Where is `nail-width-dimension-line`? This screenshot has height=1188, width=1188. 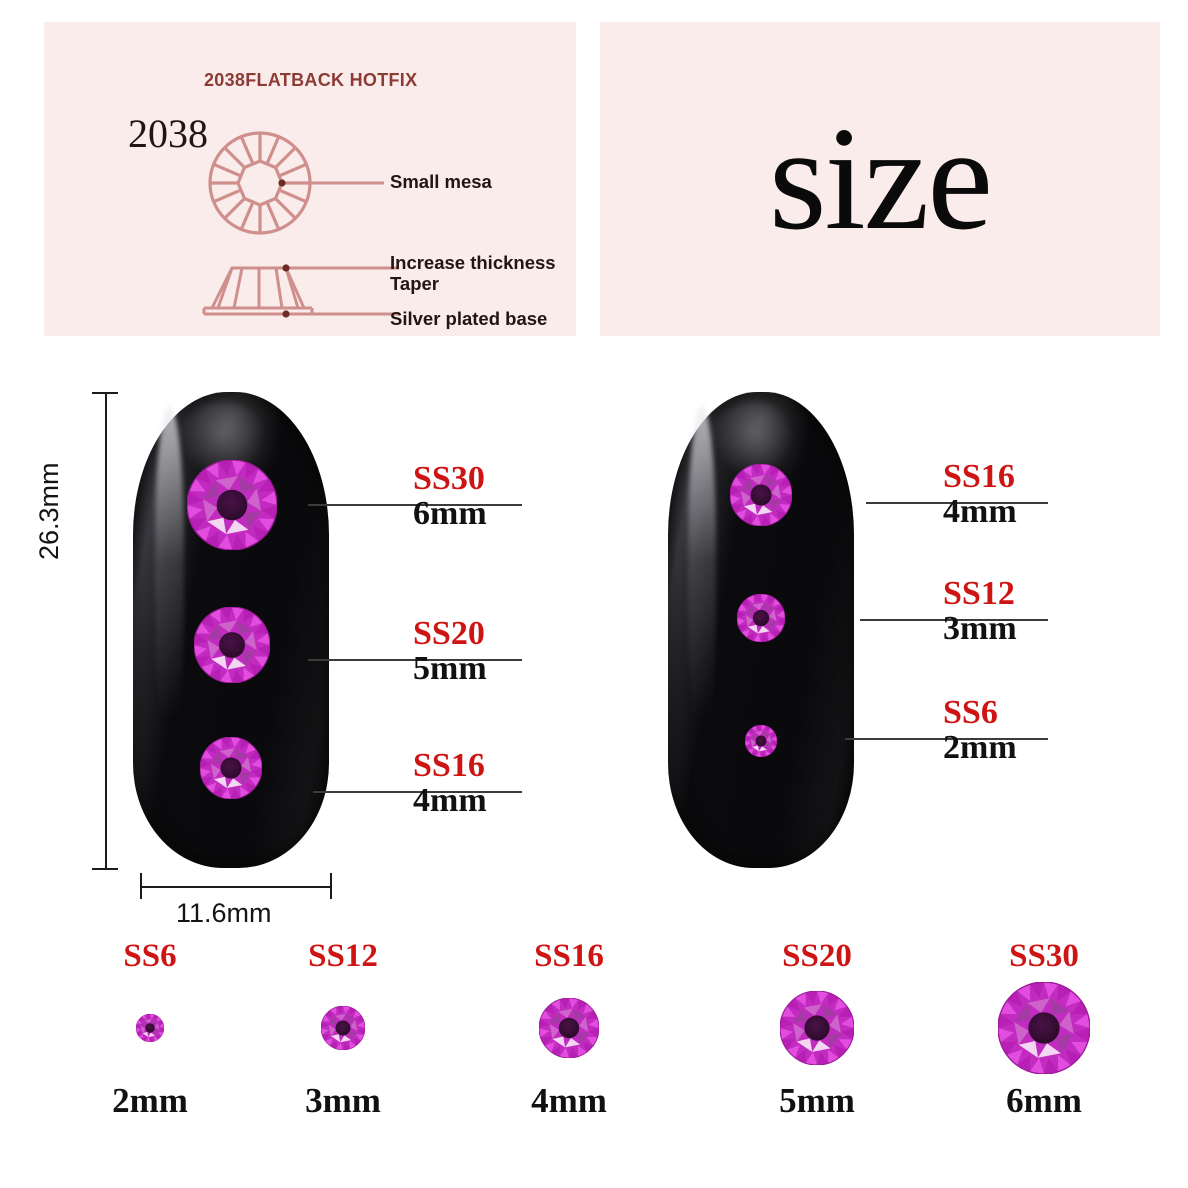
nail-width-dimension-line is located at coordinates (235, 887).